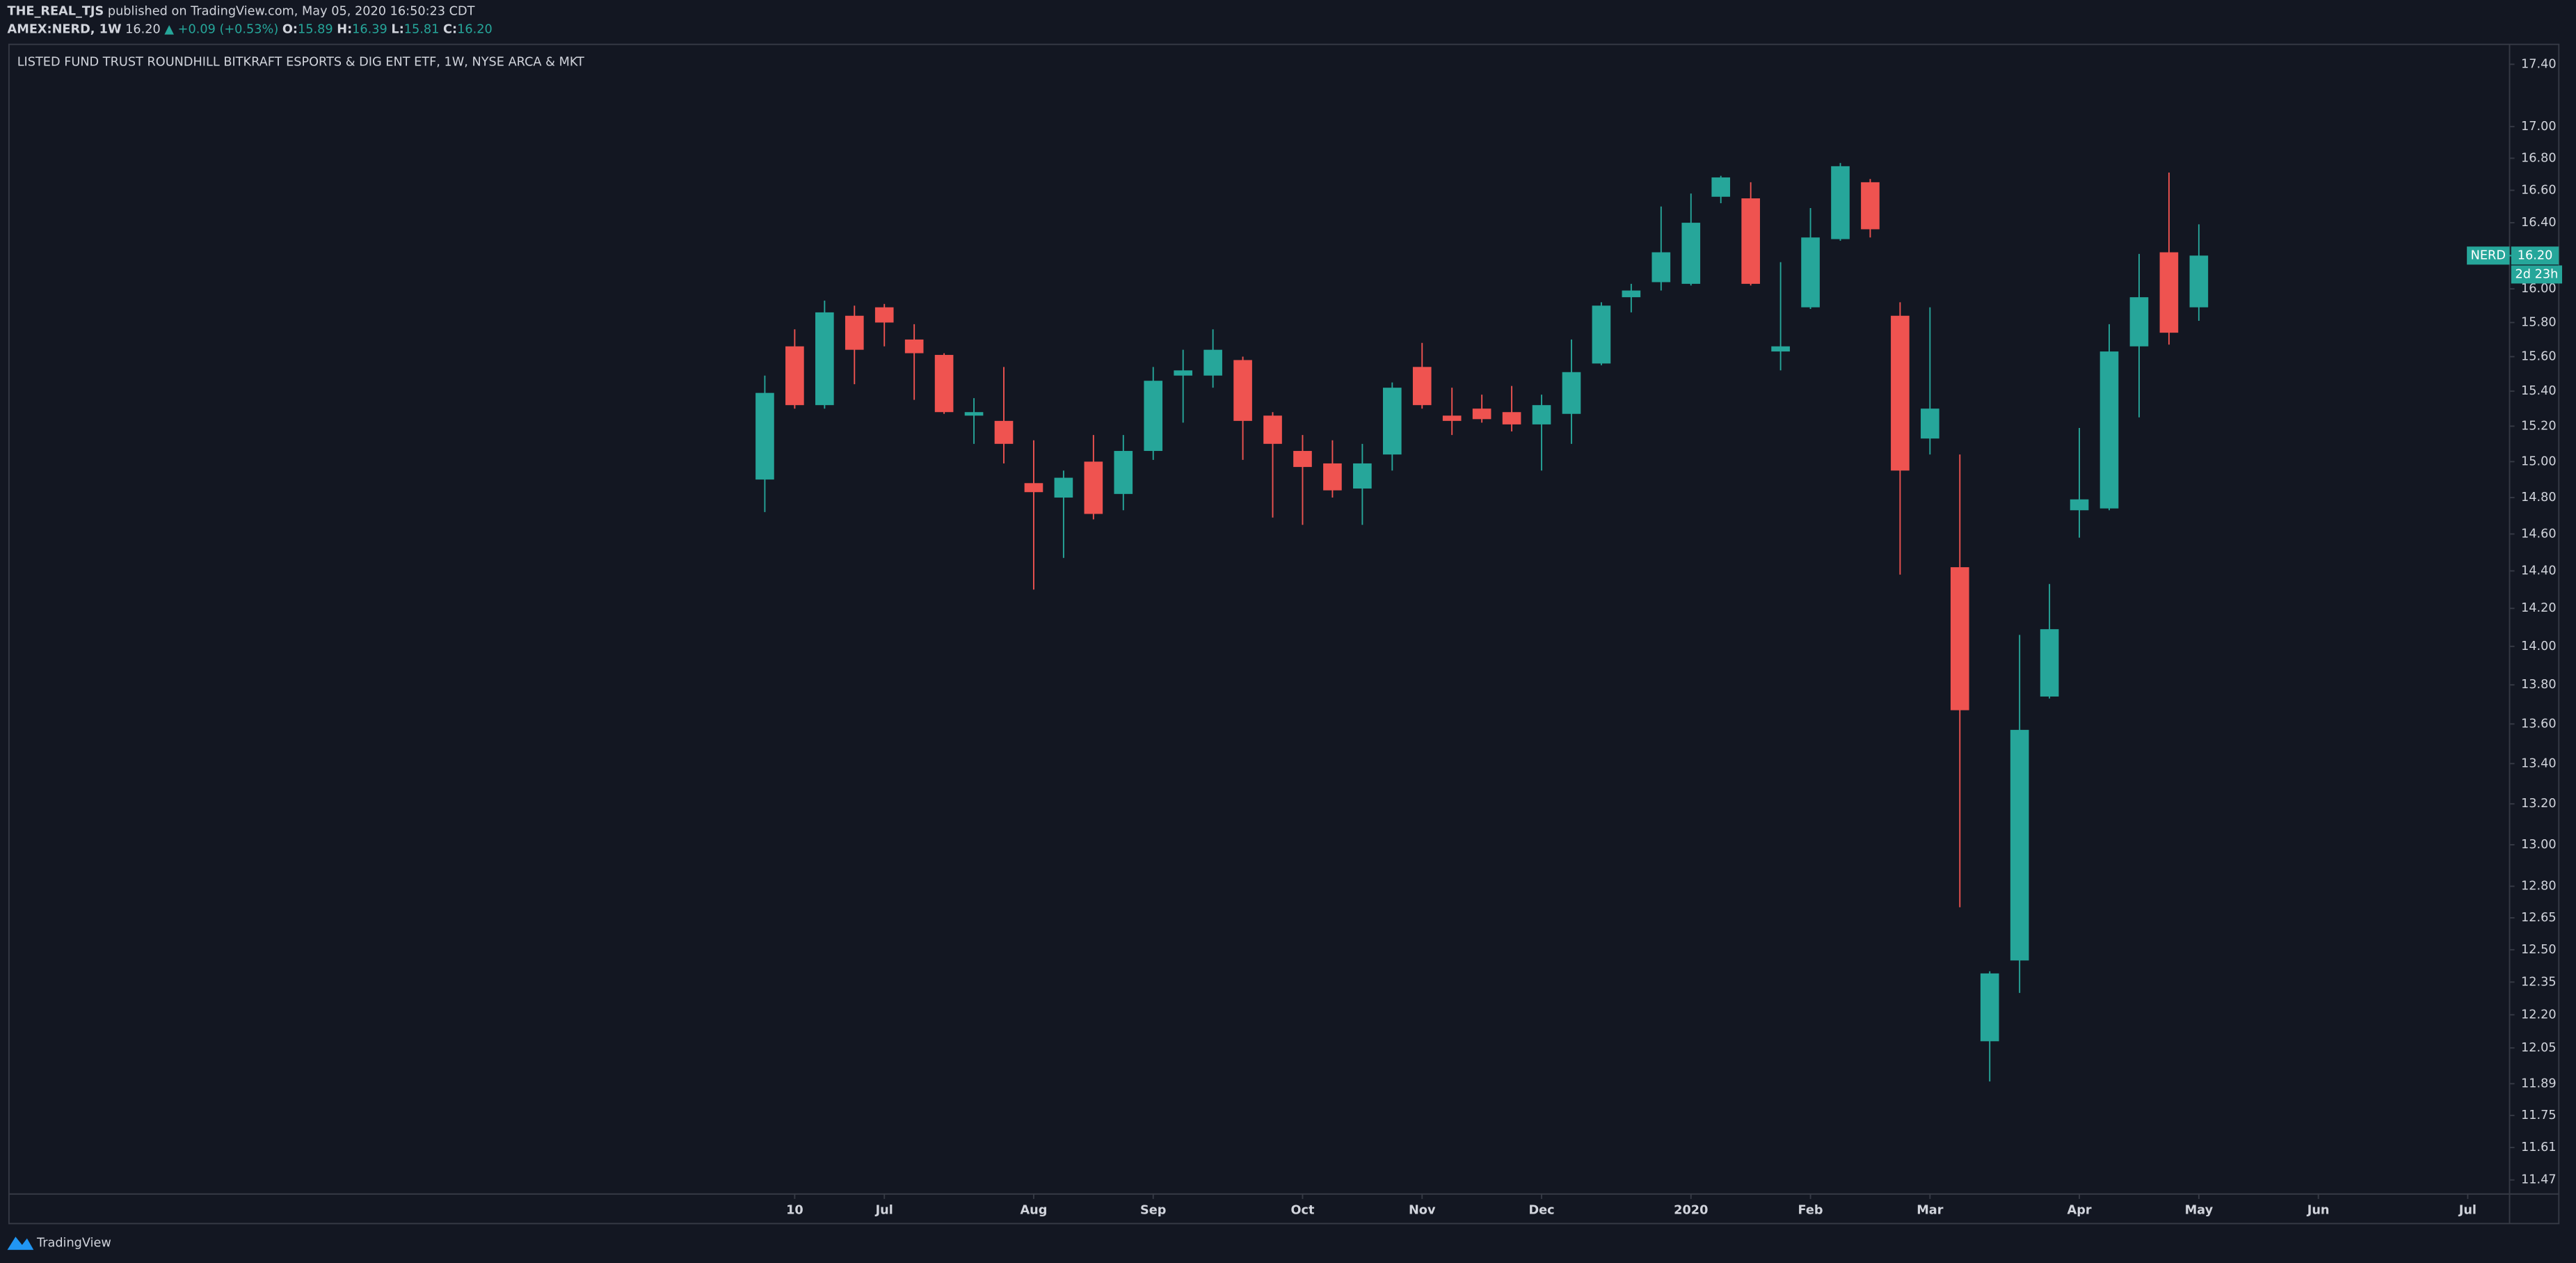 The width and height of the screenshot is (2576, 1263). Describe the element at coordinates (2539, 918) in the screenshot. I see `y-tick-label: 12.65` at that location.